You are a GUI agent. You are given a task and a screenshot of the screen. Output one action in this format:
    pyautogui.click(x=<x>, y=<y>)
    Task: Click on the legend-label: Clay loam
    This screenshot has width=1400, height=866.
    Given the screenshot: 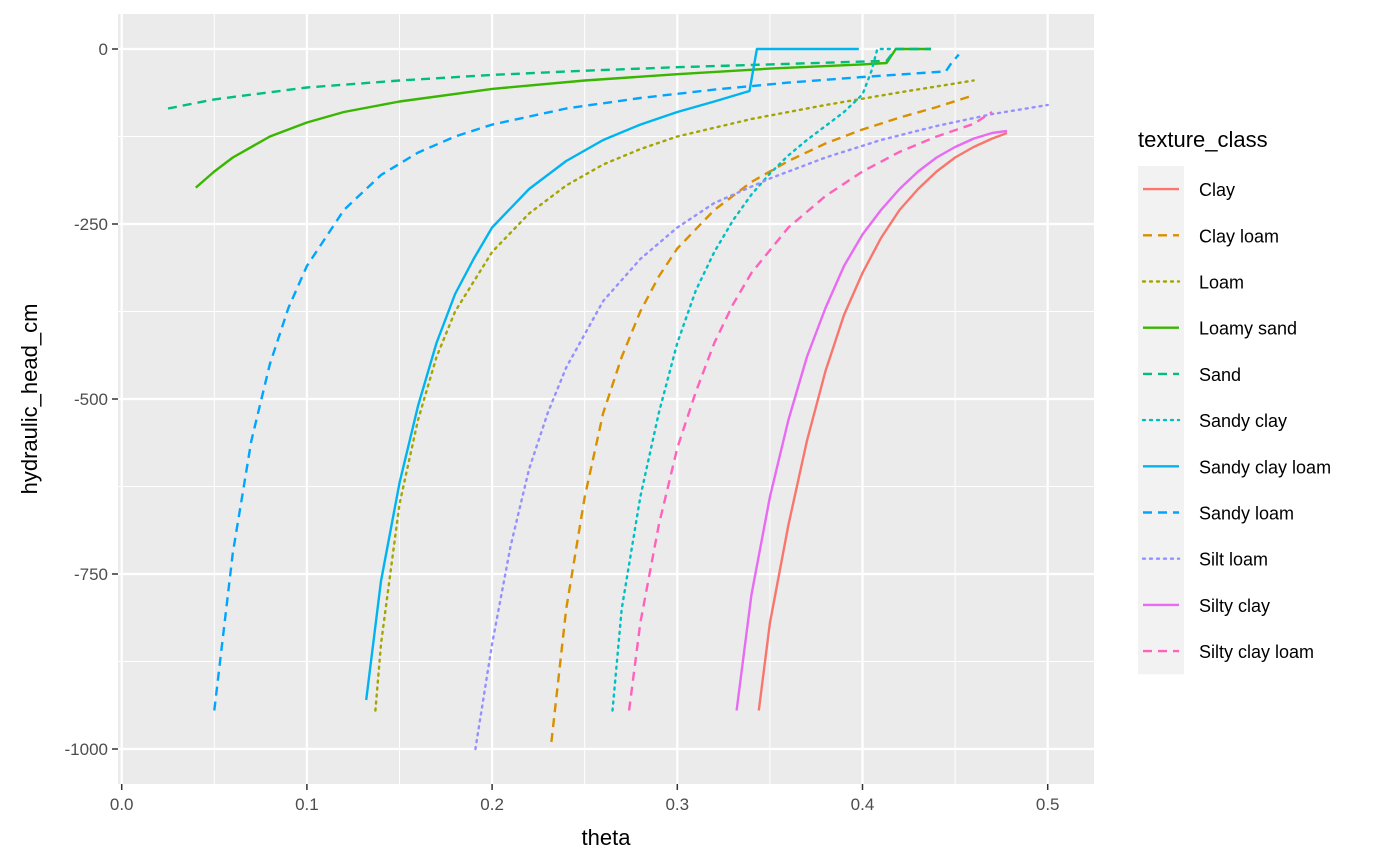 What is the action you would take?
    pyautogui.click(x=1239, y=236)
    